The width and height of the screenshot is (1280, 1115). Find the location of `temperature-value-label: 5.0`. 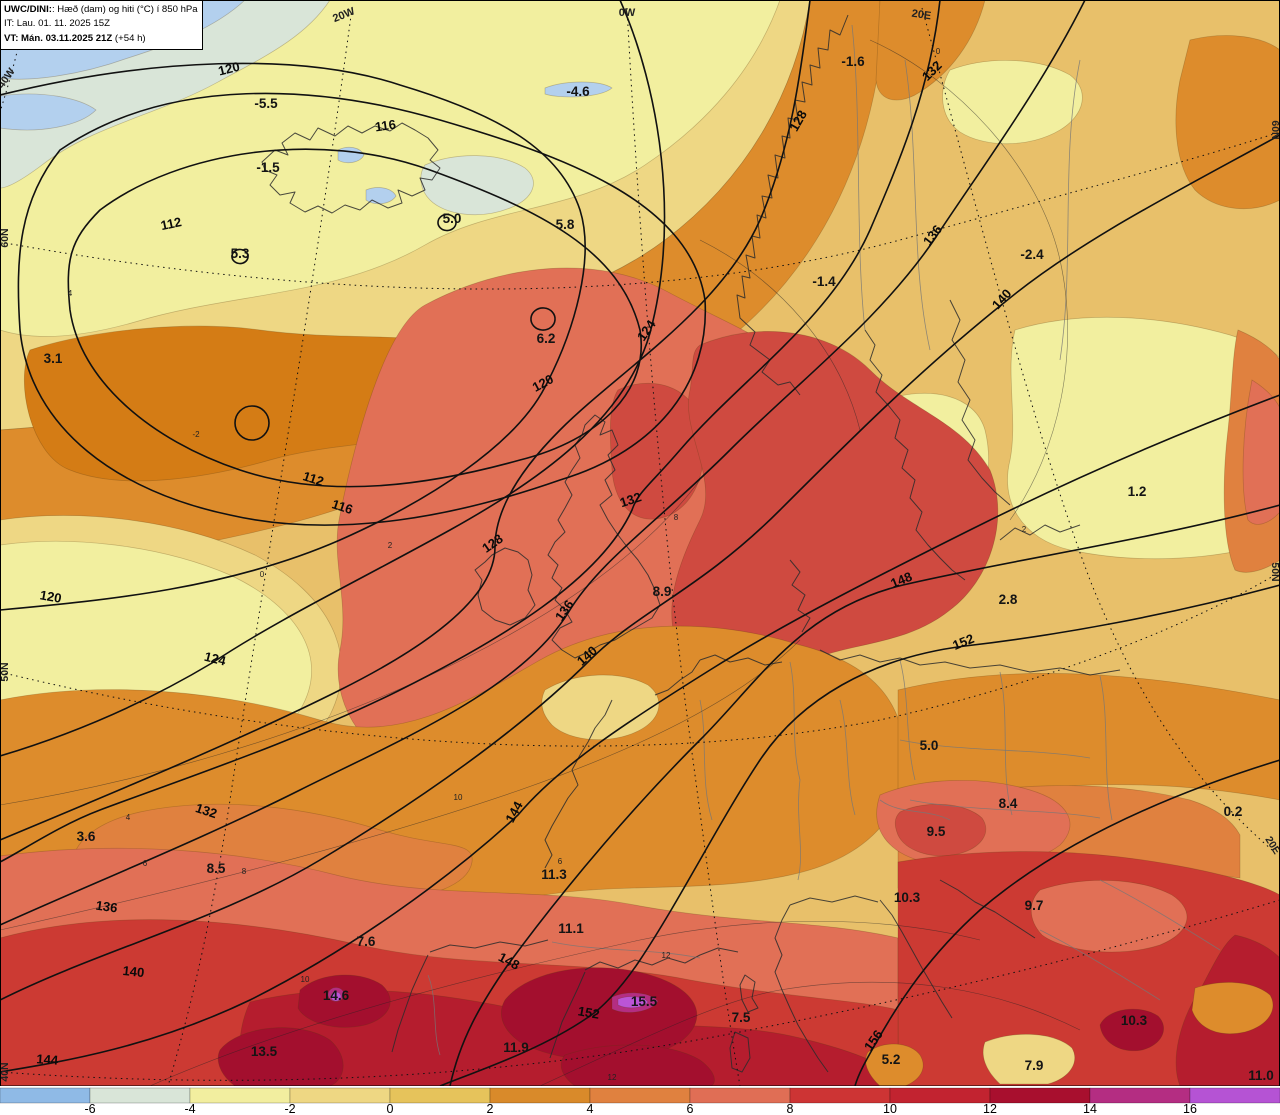

temperature-value-label: 5.0 is located at coordinates (929, 745).